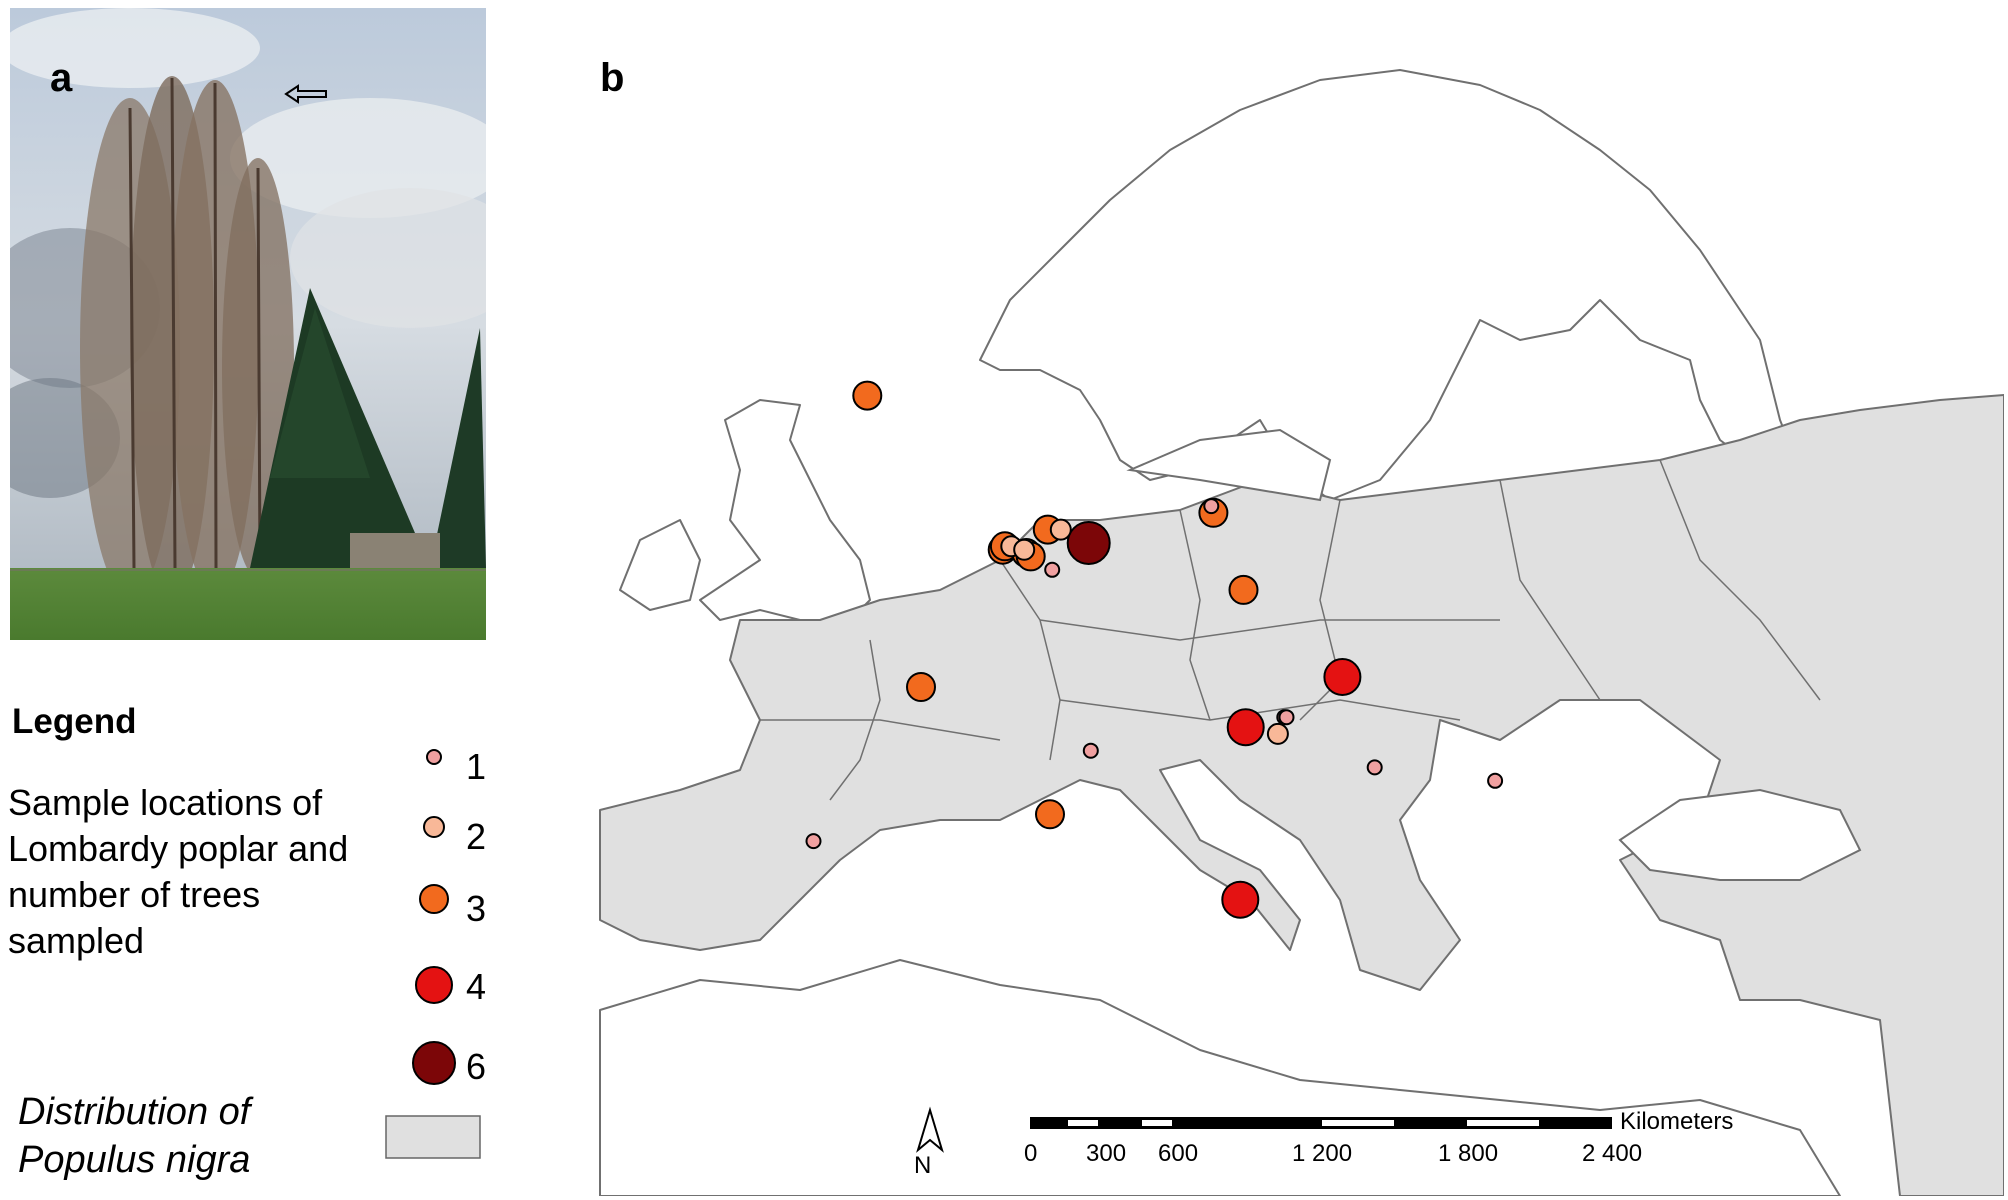  I want to click on north-label: N, so click(923, 1165).